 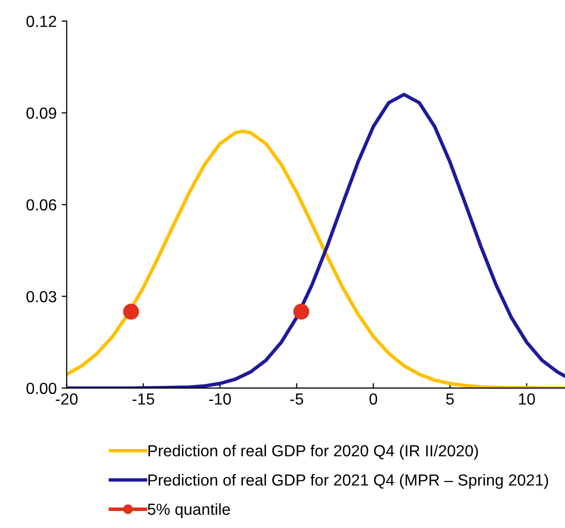 I want to click on x-tick-label: -5, so click(x=297, y=399).